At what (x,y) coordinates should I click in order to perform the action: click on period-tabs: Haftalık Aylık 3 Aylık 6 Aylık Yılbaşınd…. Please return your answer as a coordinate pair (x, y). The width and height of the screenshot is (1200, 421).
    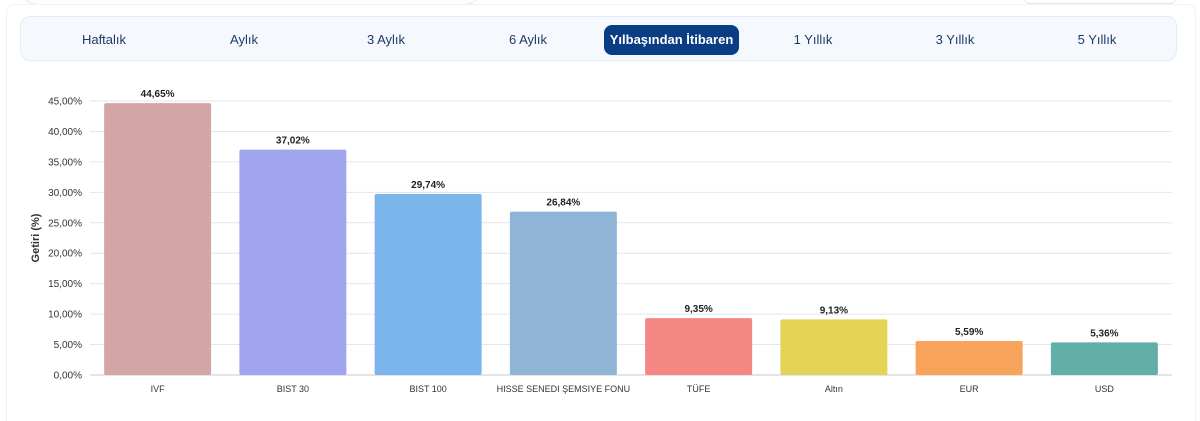
    Looking at the image, I should click on (598, 38).